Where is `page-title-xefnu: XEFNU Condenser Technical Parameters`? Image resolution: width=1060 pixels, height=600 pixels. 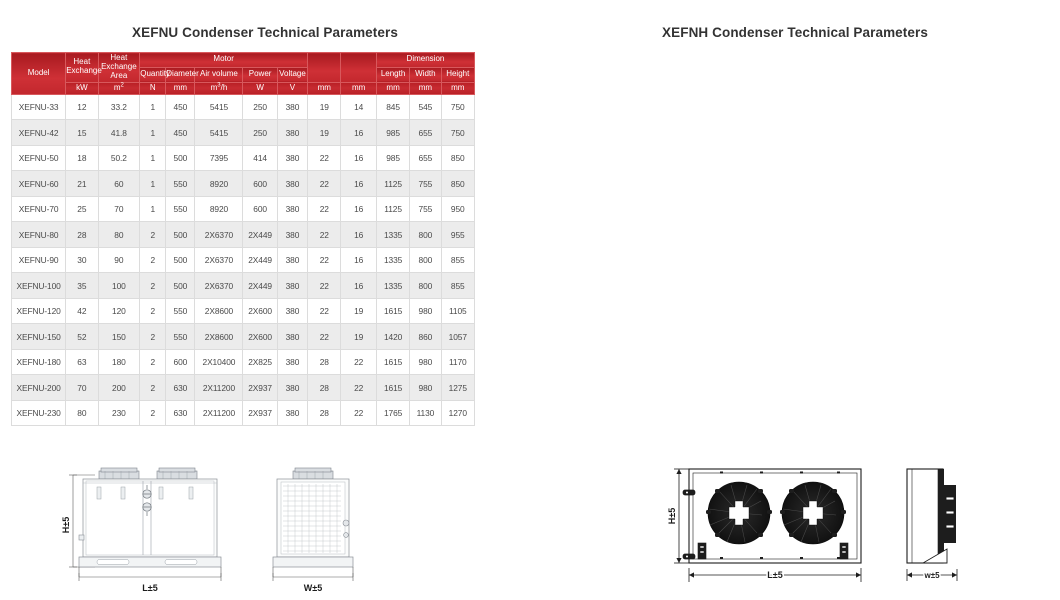 page-title-xefnu: XEFNU Condenser Technical Parameters is located at coordinates (265, 32).